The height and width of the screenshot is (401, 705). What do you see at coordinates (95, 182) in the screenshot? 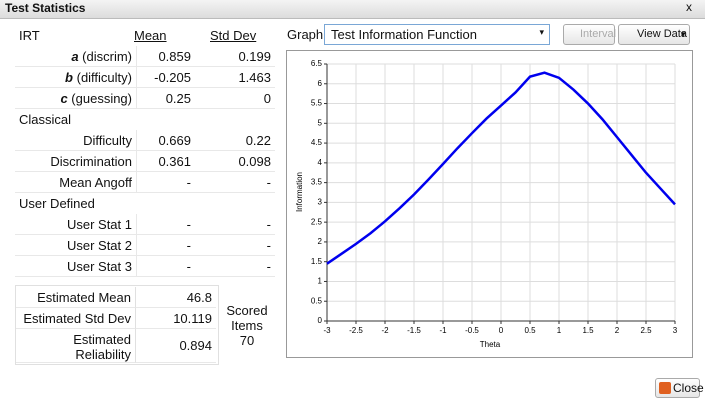
I see `label: Mean Angoff` at bounding box center [95, 182].